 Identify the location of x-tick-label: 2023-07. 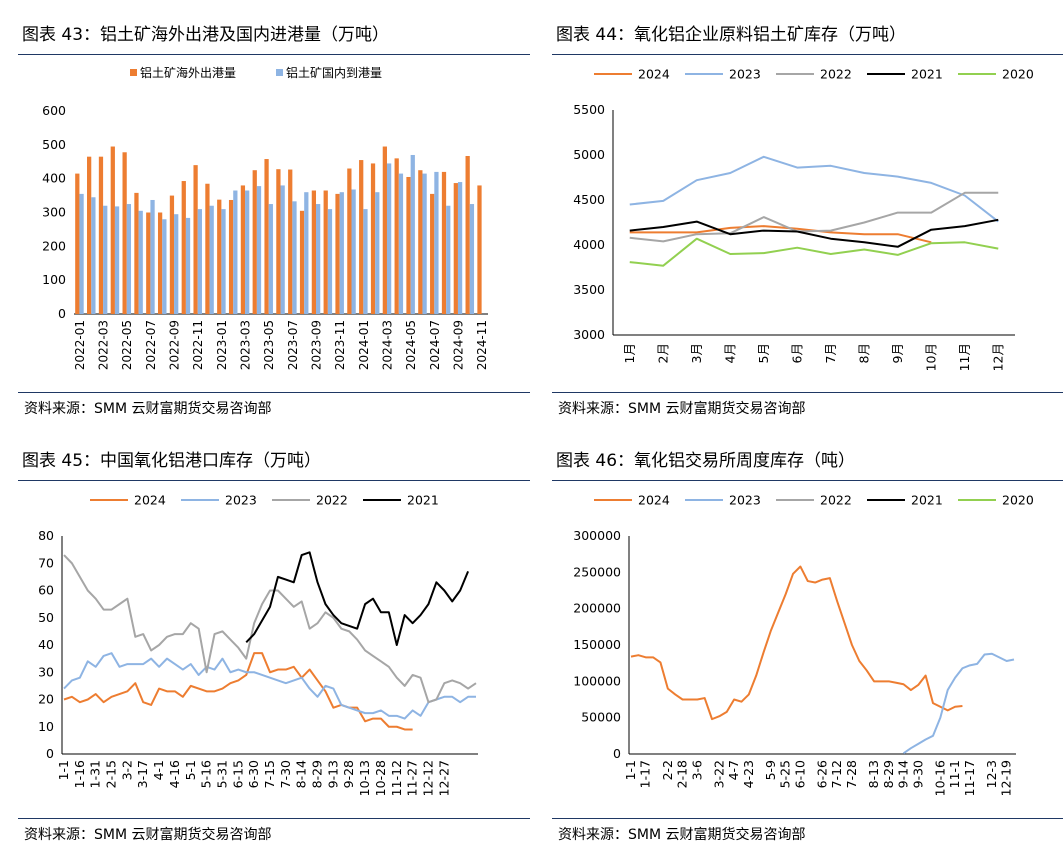
(293, 345).